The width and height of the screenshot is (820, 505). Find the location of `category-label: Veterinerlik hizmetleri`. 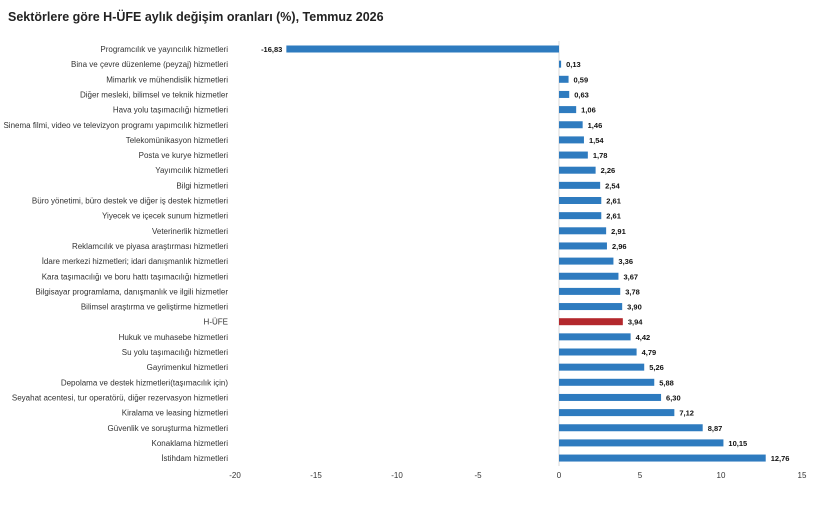

category-label: Veterinerlik hizmetleri is located at coordinates (190, 231).